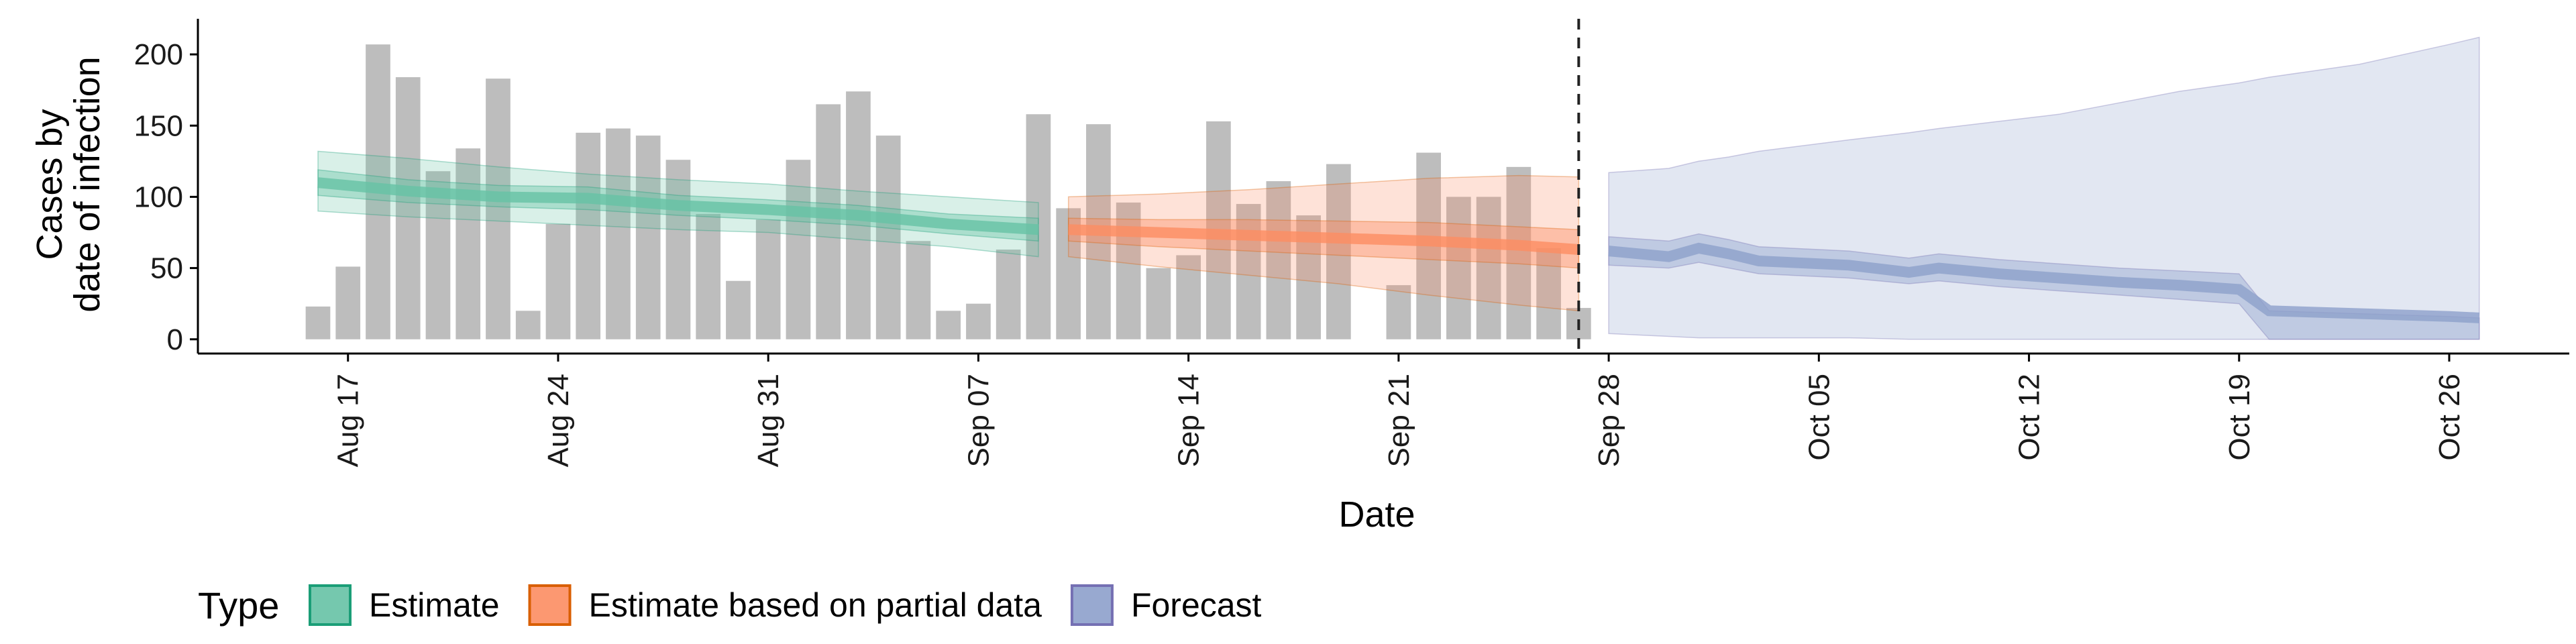  What do you see at coordinates (1196, 605) in the screenshot?
I see `legend-item-3-label: Forecast` at bounding box center [1196, 605].